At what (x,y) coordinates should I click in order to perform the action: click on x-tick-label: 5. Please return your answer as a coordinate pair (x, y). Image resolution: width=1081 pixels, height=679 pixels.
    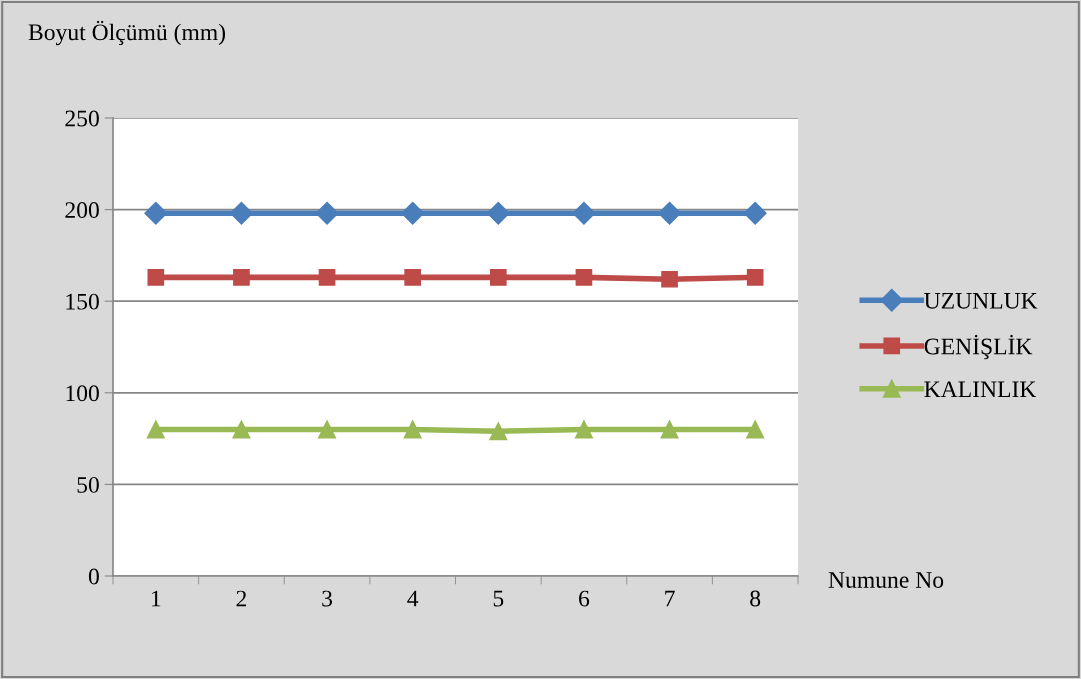
    Looking at the image, I should click on (498, 598).